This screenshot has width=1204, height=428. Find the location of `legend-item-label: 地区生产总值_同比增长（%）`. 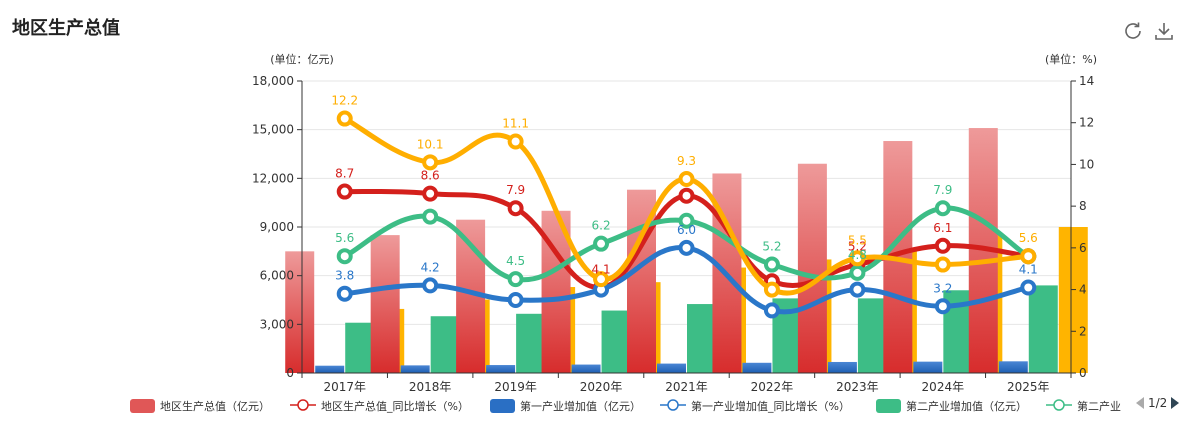

legend-item-label: 地区生产总值_同比增长（%） is located at coordinates (395, 406).